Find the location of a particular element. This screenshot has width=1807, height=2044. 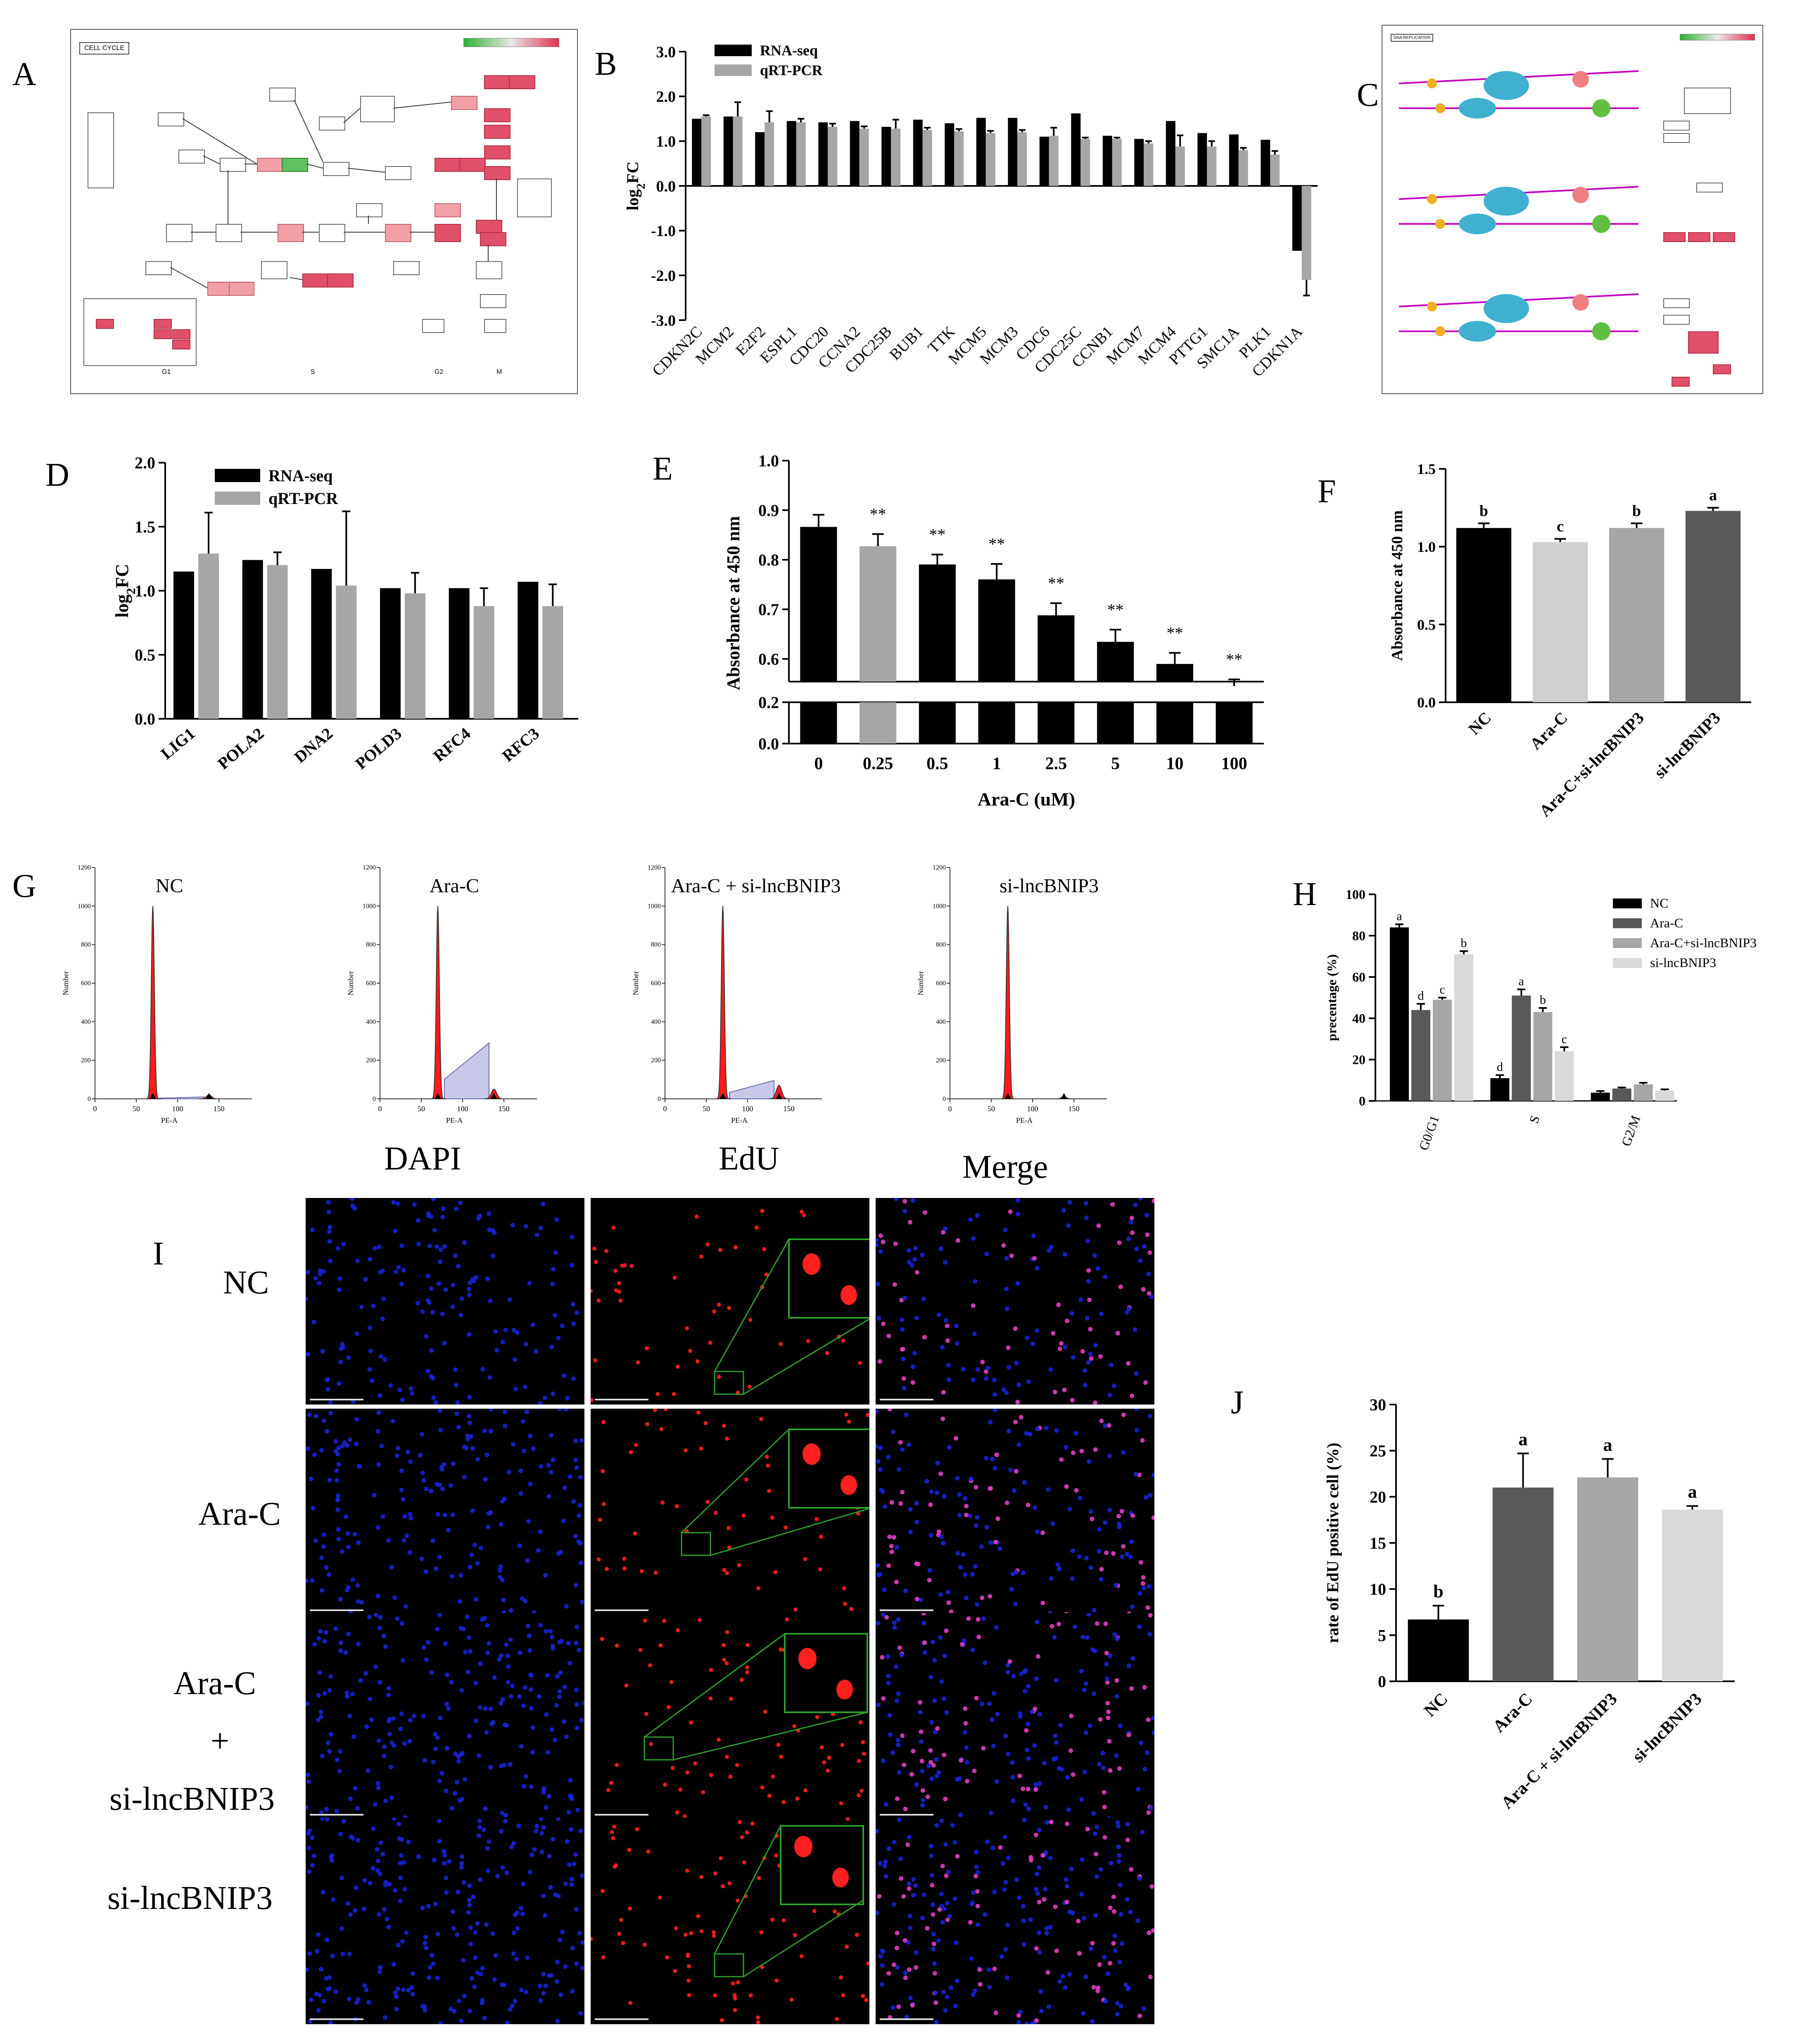

chart-h-letter: a is located at coordinates (1399, 917).